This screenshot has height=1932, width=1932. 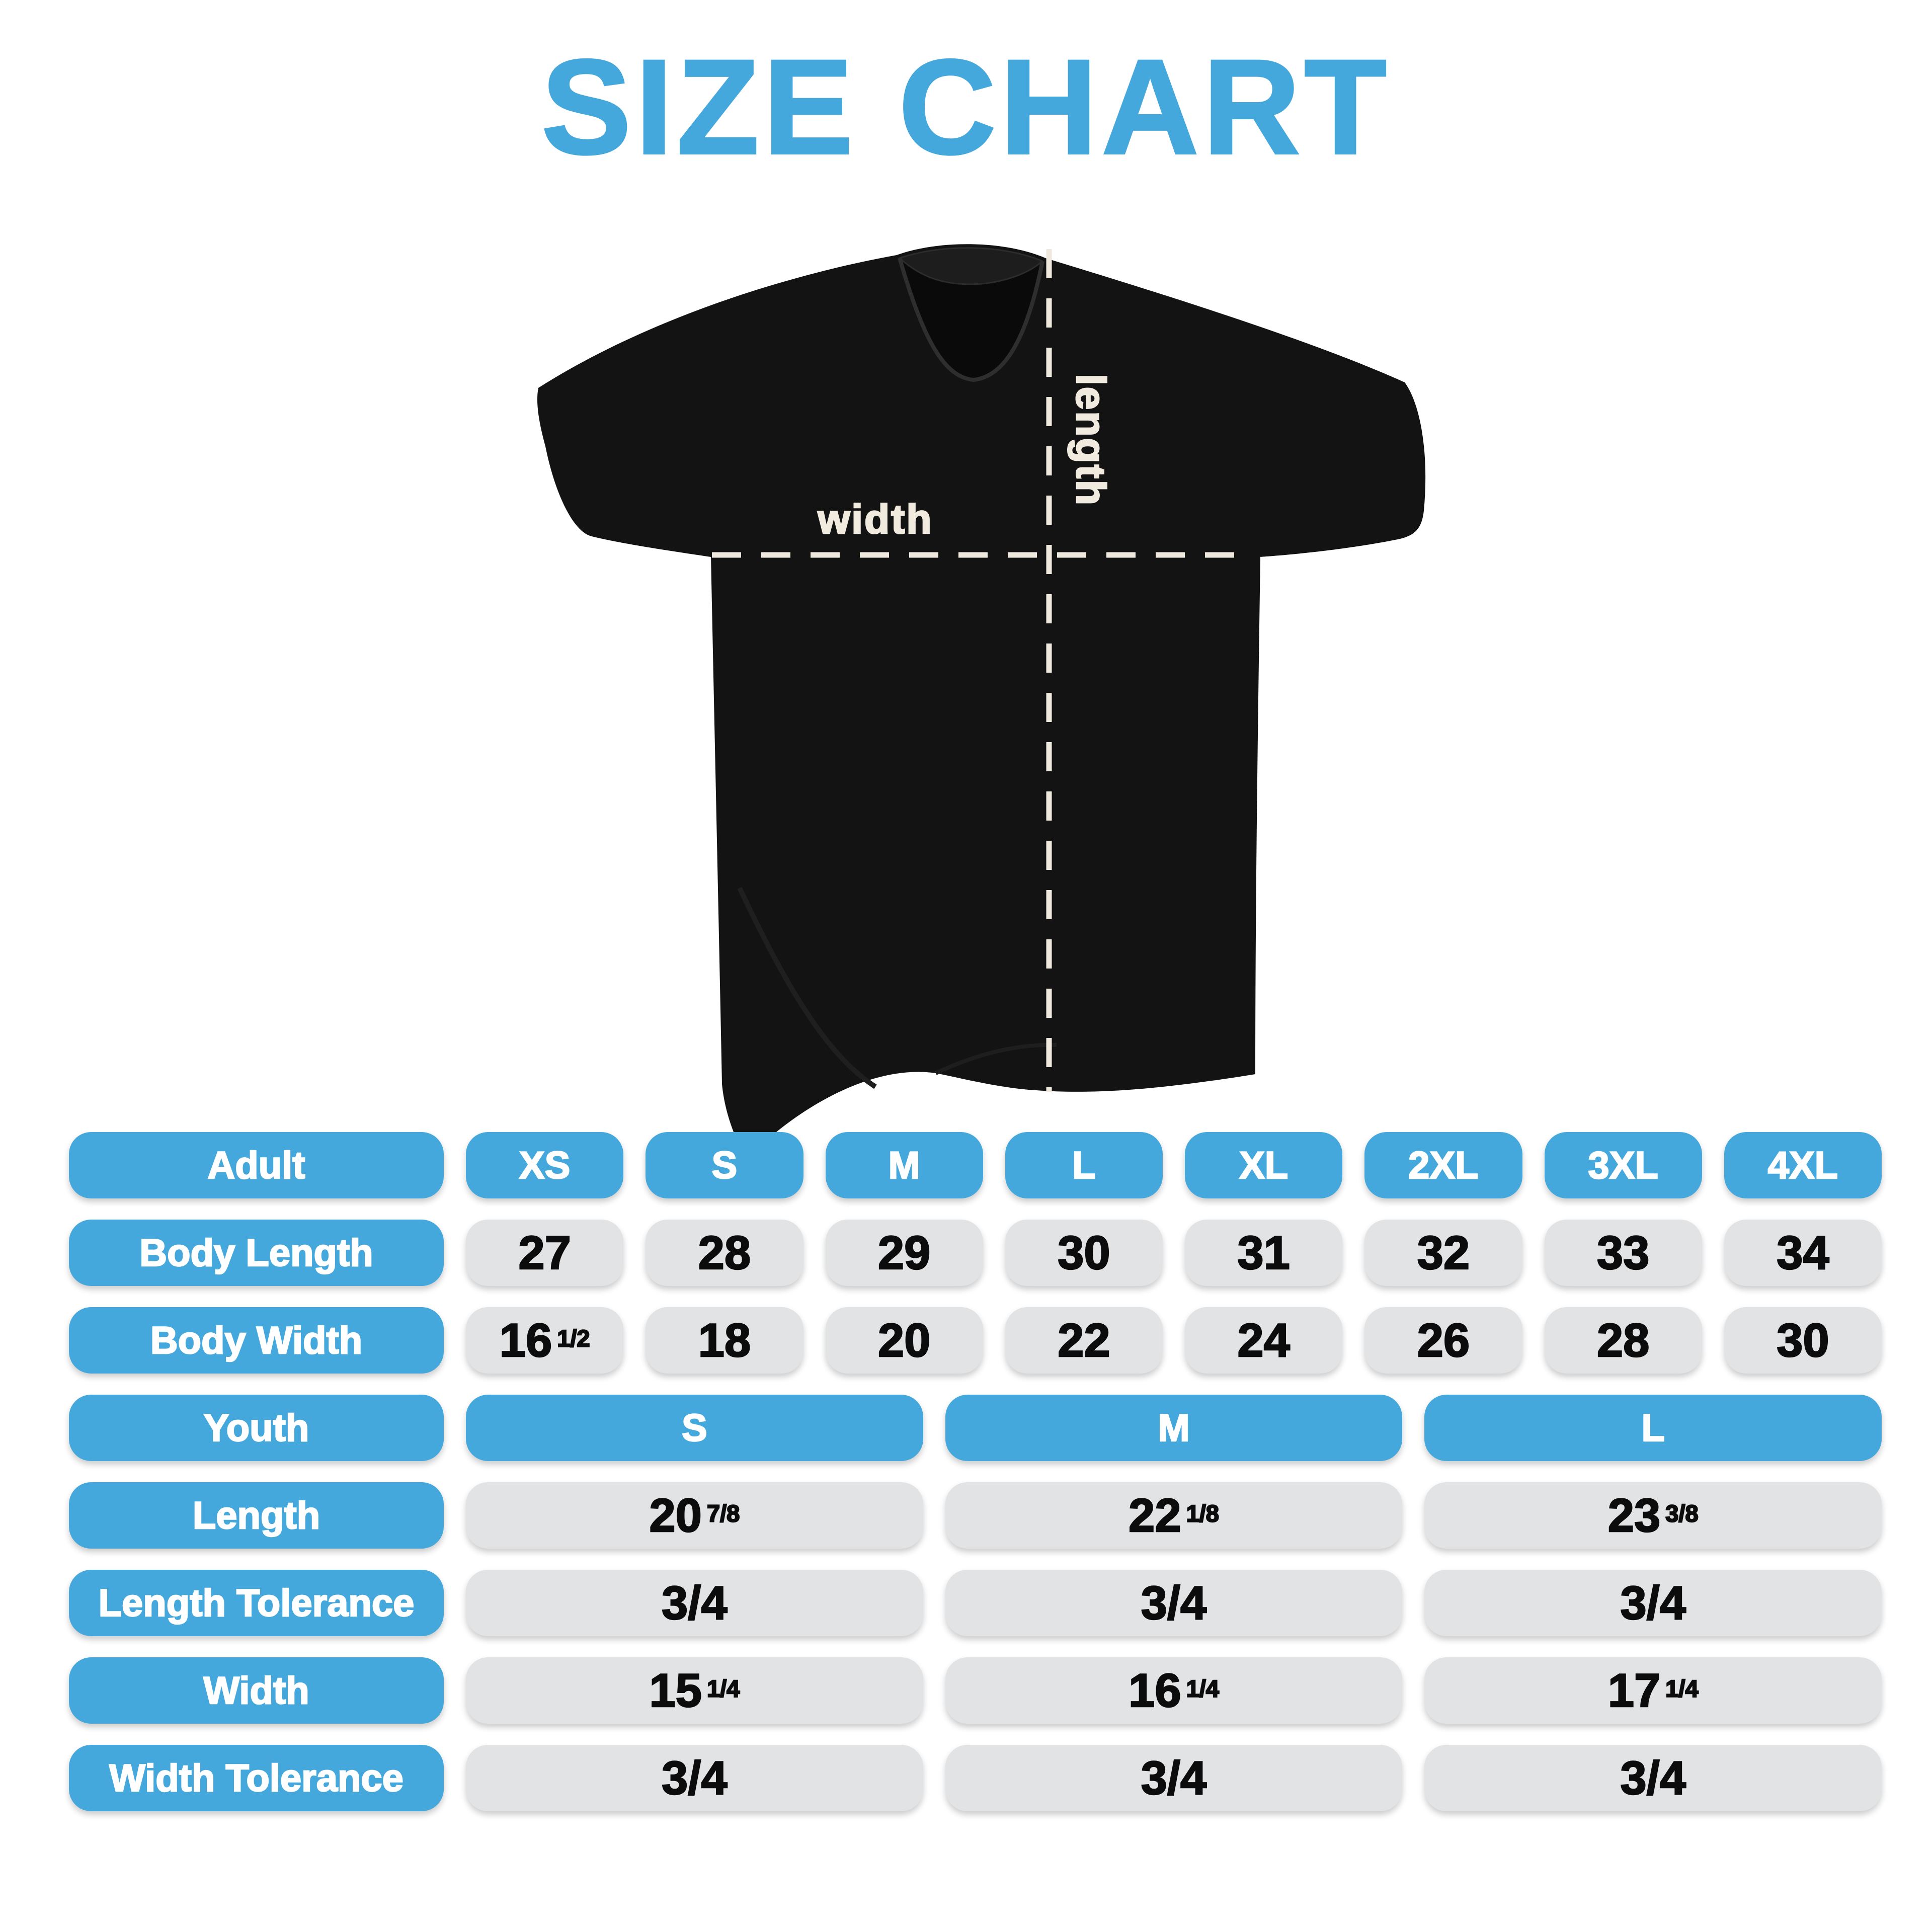 I want to click on youth-value-cell: 16 1/4, so click(x=1174, y=1691).